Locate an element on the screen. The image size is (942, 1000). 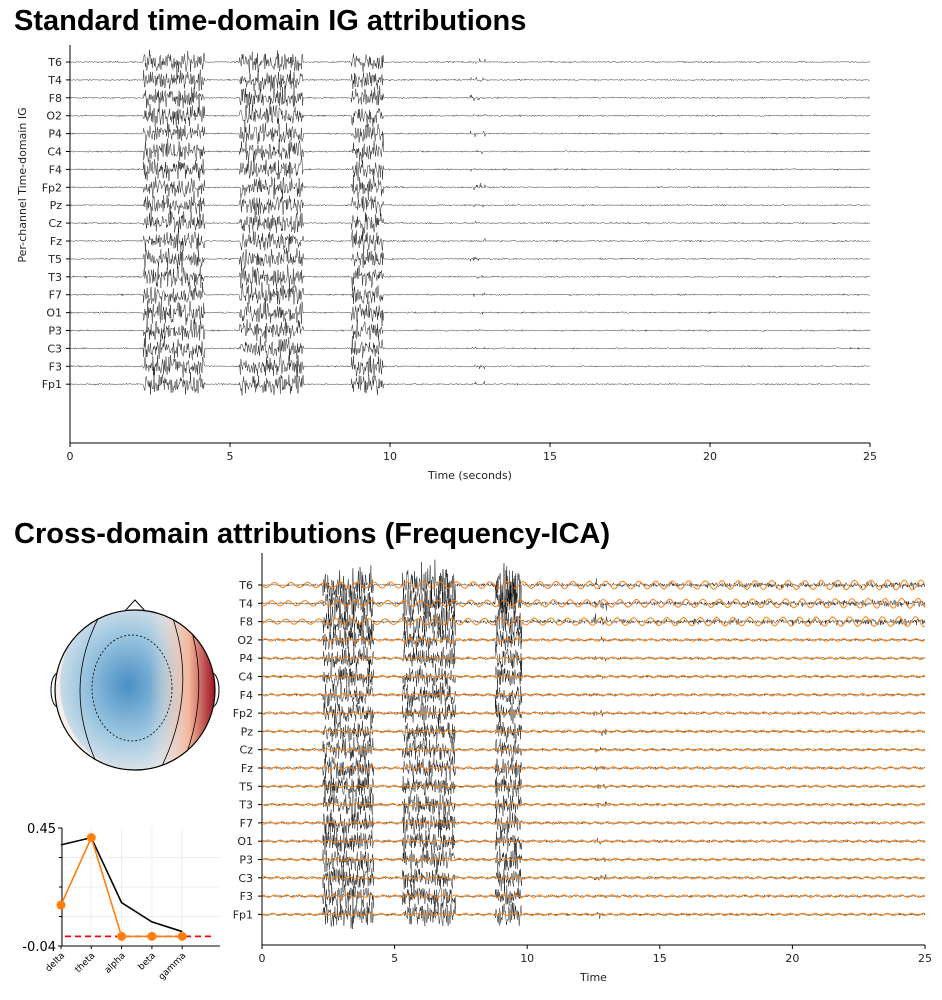
topomap is located at coordinates (135, 685).